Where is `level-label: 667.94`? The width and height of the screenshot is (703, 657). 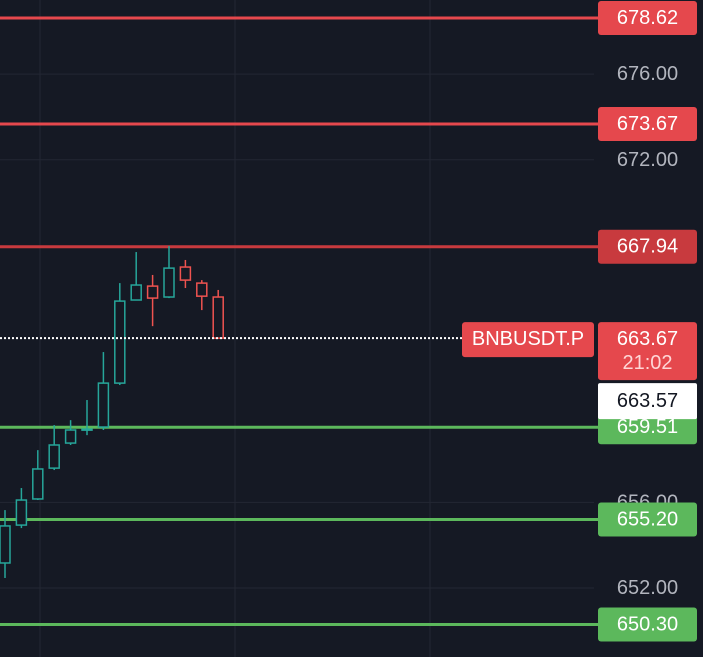
level-label: 667.94 is located at coordinates (647, 247).